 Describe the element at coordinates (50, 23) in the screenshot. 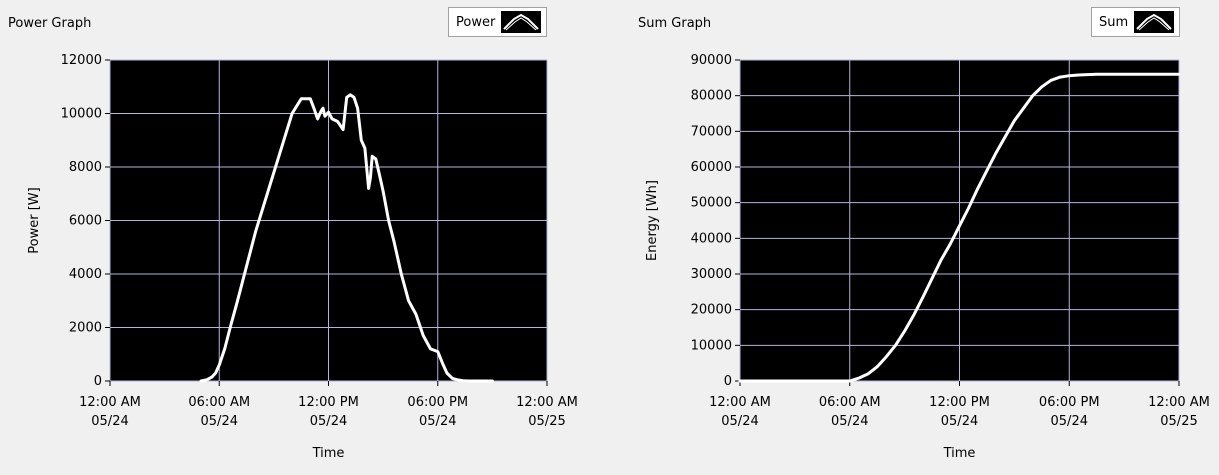

I see `power-graph-title: Power Graph` at that location.